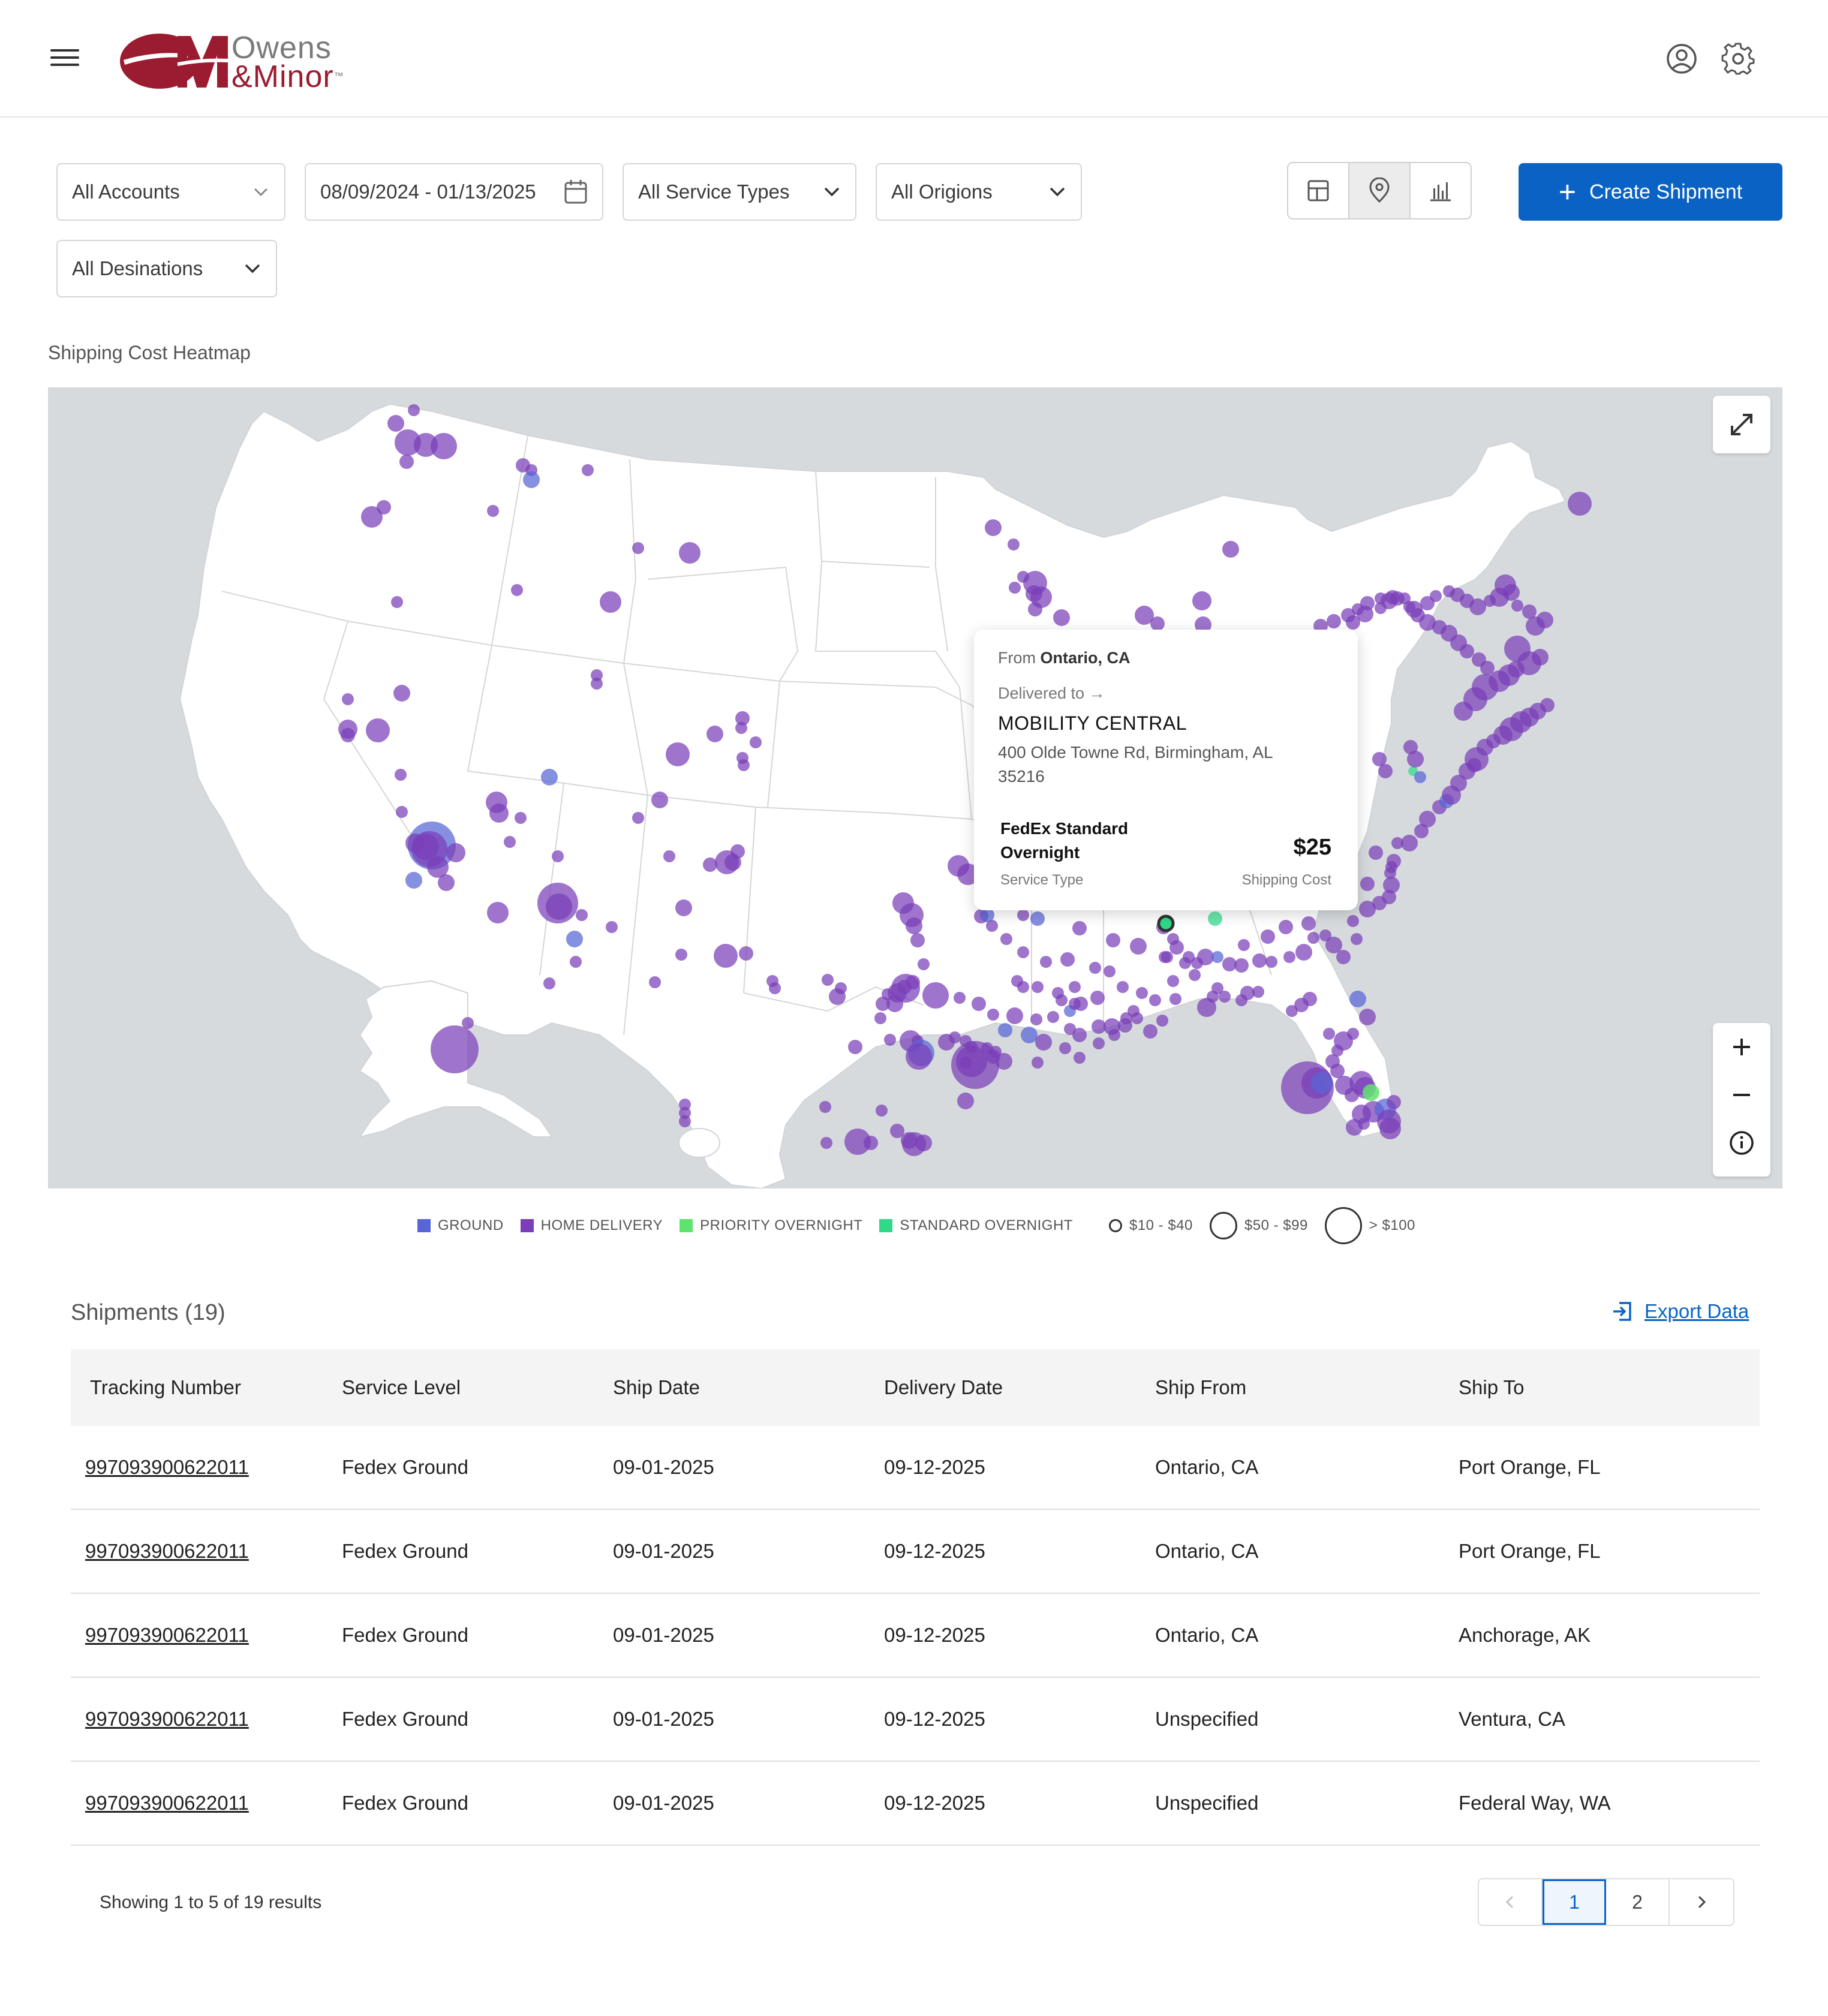 This screenshot has width=1828, height=2016. Describe the element at coordinates (1574, 1902) in the screenshot. I see `page-1-button: 1` at that location.